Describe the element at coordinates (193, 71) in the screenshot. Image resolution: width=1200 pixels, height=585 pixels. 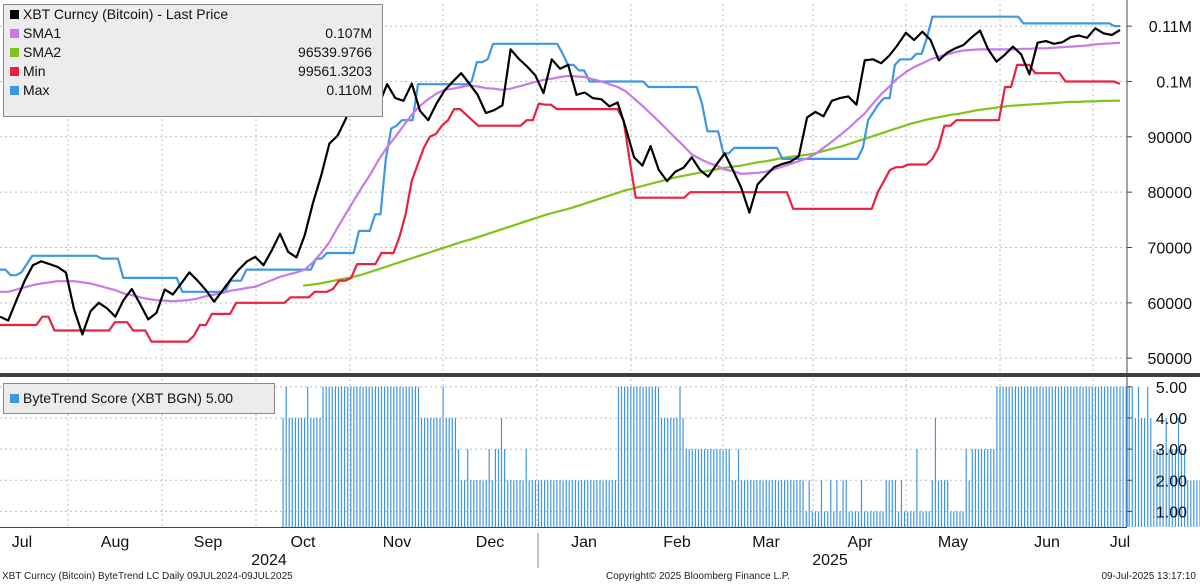
I see `legend-row-min: Min 99561.3203` at that location.